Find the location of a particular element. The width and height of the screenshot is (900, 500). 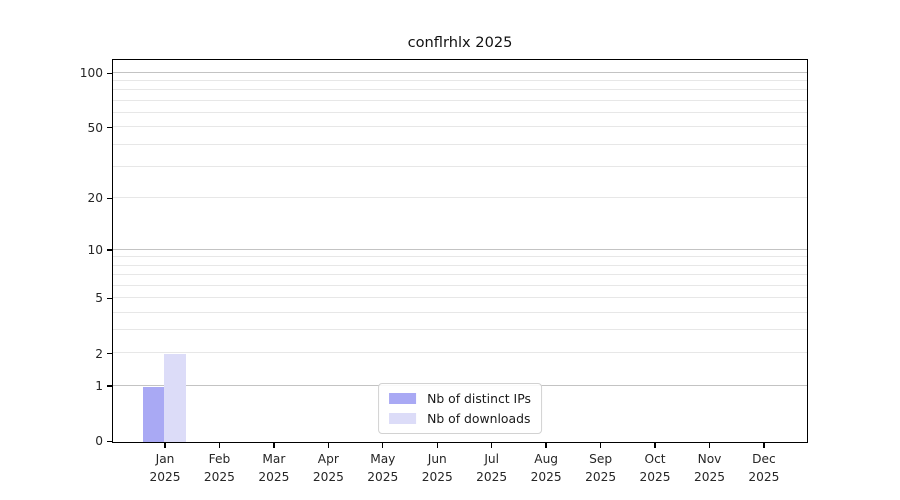

y-tick-label: 0 is located at coordinates (99, 441).